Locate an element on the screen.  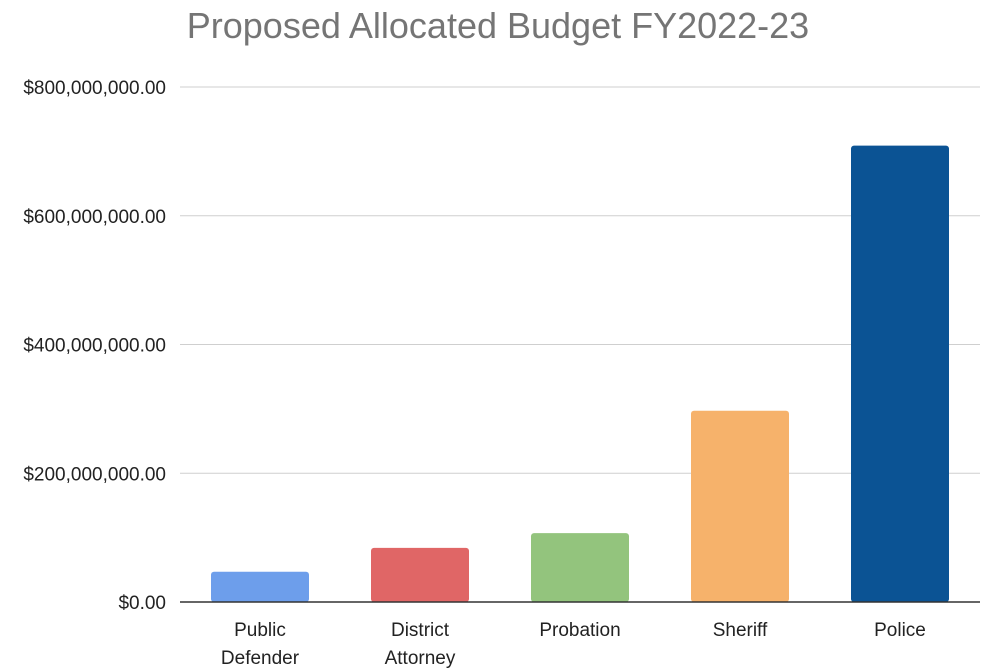
x-category-label-line: Probation is located at coordinates (579, 630).